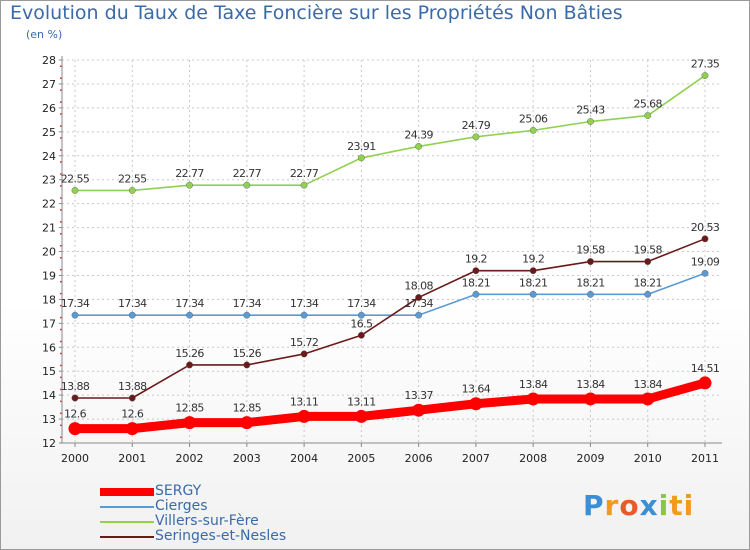 Image resolution: width=750 pixels, height=550 pixels. I want to click on y-tick-label: 23, so click(49, 180).